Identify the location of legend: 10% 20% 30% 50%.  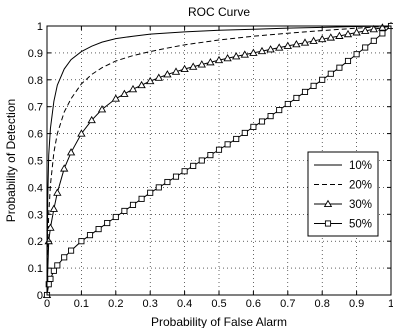
(343, 194).